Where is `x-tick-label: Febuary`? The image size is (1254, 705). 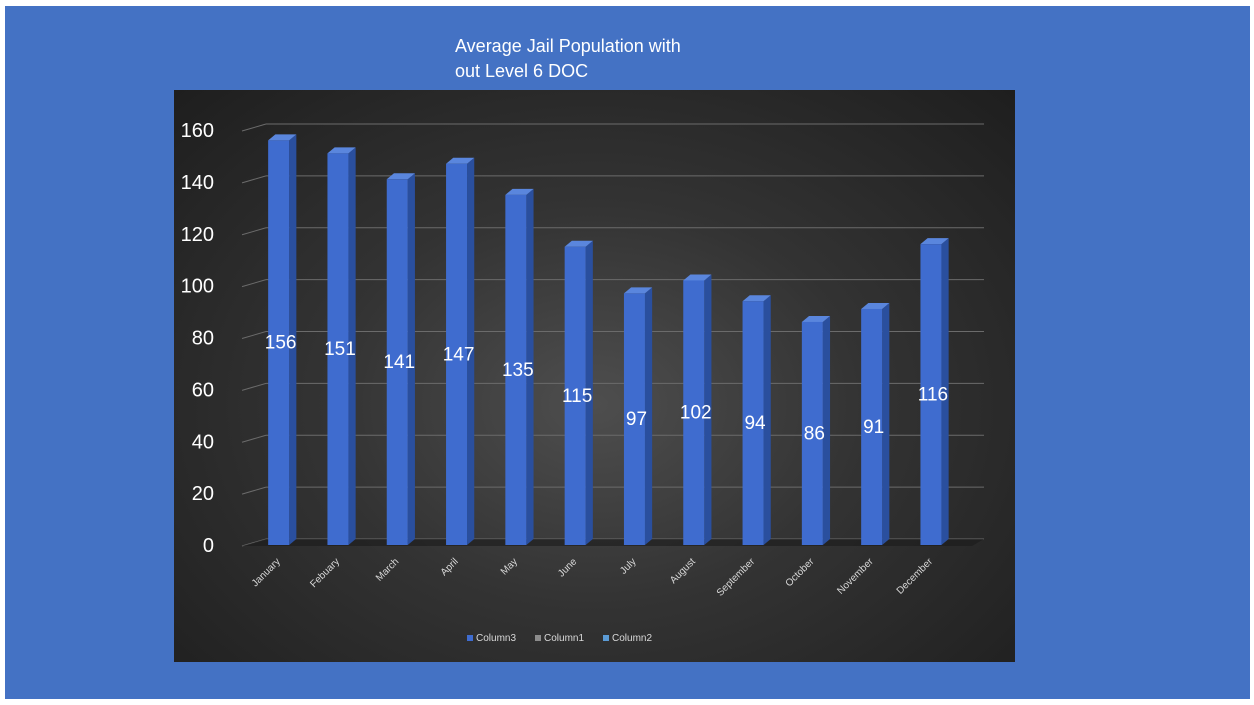 x-tick-label: Febuary is located at coordinates (325, 573).